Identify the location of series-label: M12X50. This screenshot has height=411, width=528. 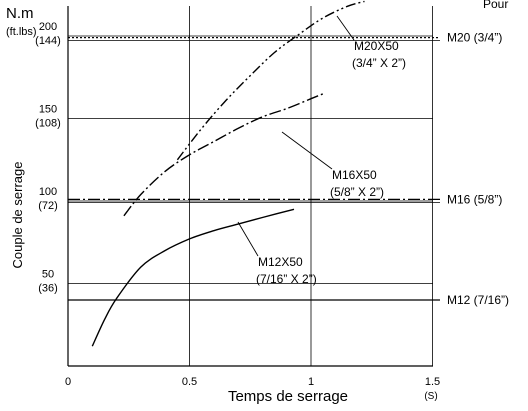
(280, 262).